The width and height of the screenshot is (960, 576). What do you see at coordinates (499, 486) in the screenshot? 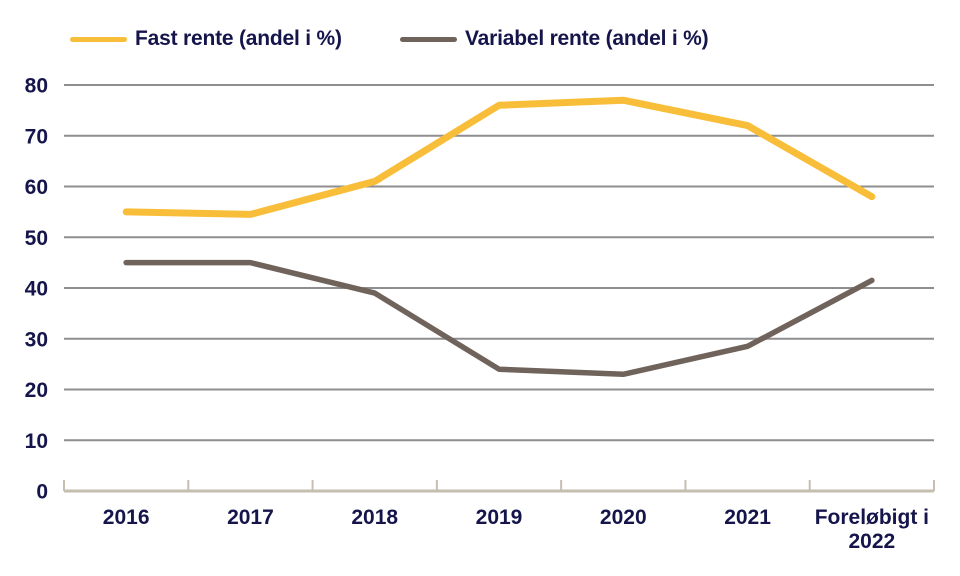
I see `x-axis` at bounding box center [499, 486].